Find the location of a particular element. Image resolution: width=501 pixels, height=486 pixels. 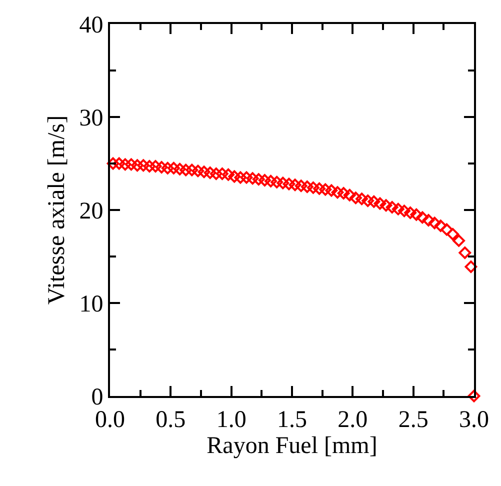

y-tick-label: 40 is located at coordinates (91, 25).